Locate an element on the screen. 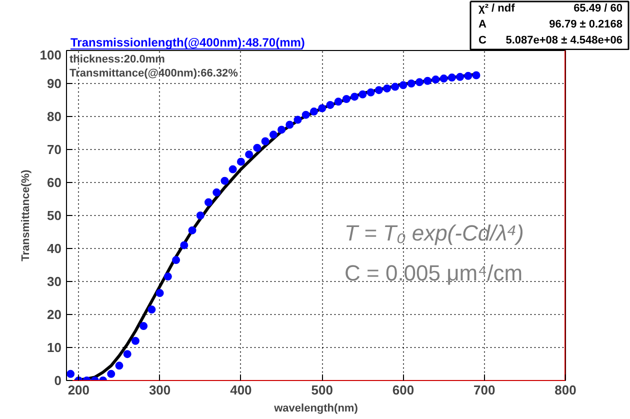 The image size is (630, 419). y-tick-label: 10 is located at coordinates (54, 347).